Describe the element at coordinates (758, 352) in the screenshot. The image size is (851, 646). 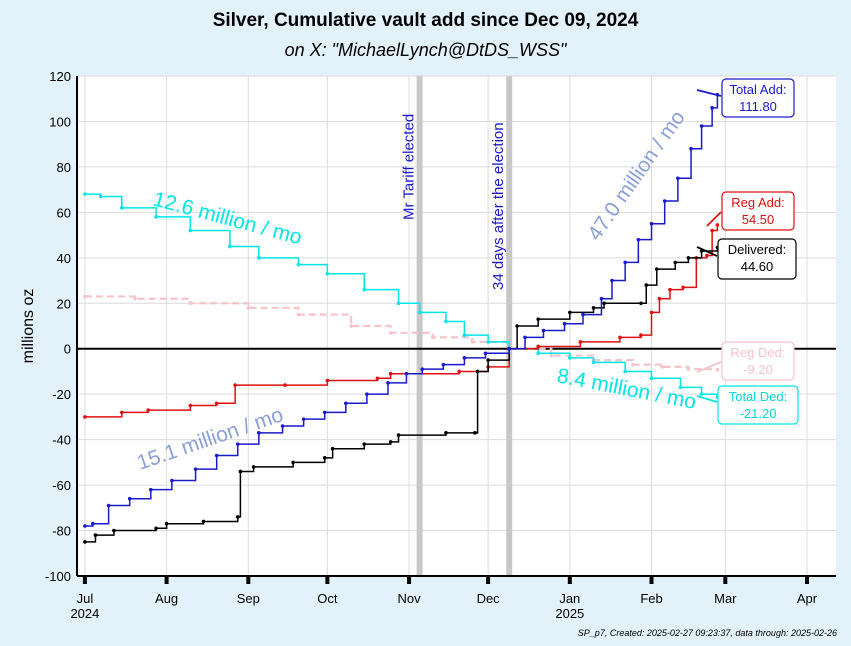
I see `callout-label: Reg Ded:` at that location.